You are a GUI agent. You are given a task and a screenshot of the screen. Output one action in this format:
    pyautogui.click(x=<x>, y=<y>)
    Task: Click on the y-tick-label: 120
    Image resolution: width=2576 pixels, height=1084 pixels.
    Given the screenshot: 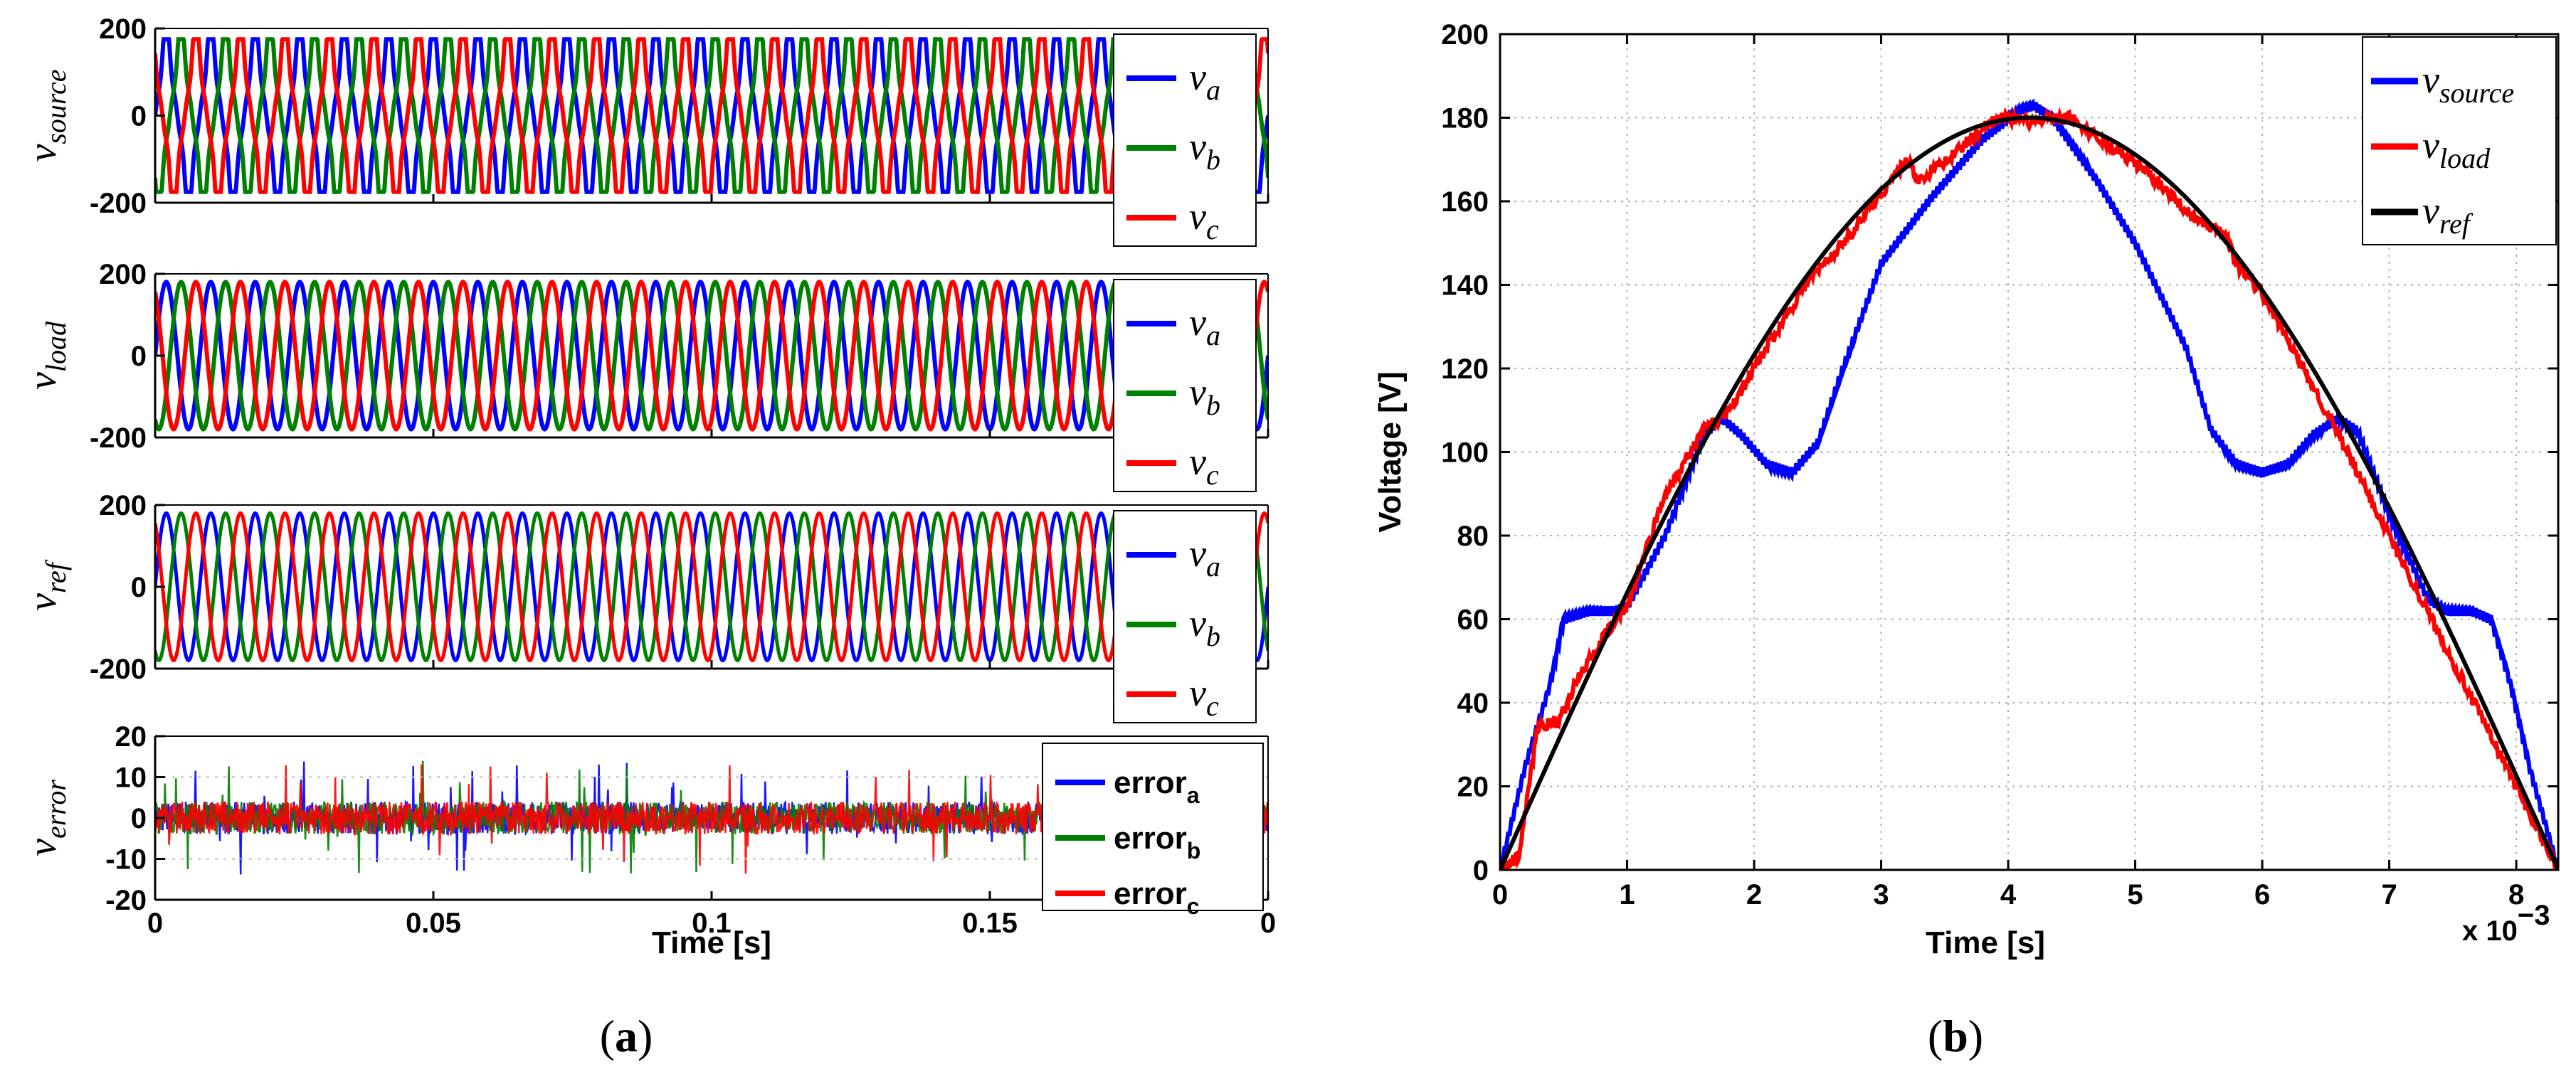 What is the action you would take?
    pyautogui.click(x=1465, y=369)
    